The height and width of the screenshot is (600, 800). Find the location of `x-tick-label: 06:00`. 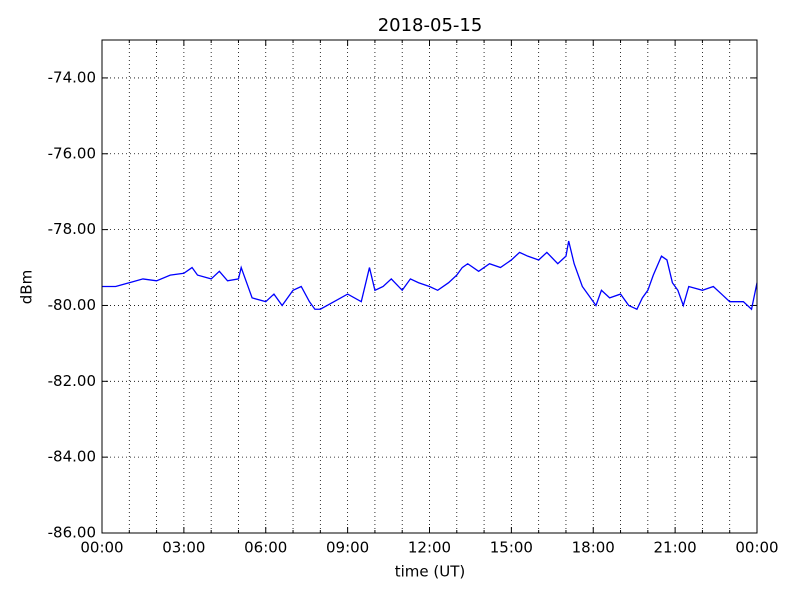

x-tick-label: 06:00 is located at coordinates (265, 548).